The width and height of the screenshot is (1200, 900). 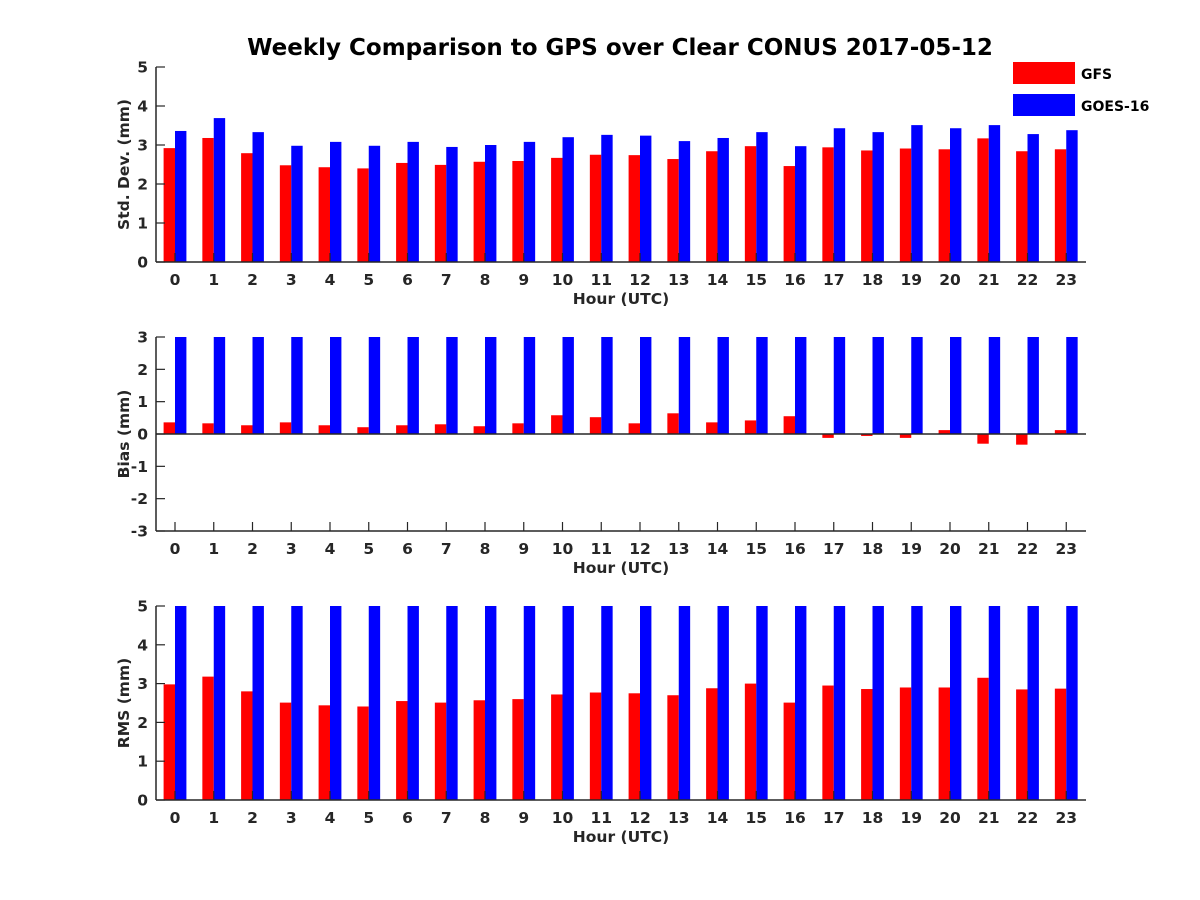 What do you see at coordinates (213, 818) in the screenshot?
I see `rms-xtick-label: 1` at bounding box center [213, 818].